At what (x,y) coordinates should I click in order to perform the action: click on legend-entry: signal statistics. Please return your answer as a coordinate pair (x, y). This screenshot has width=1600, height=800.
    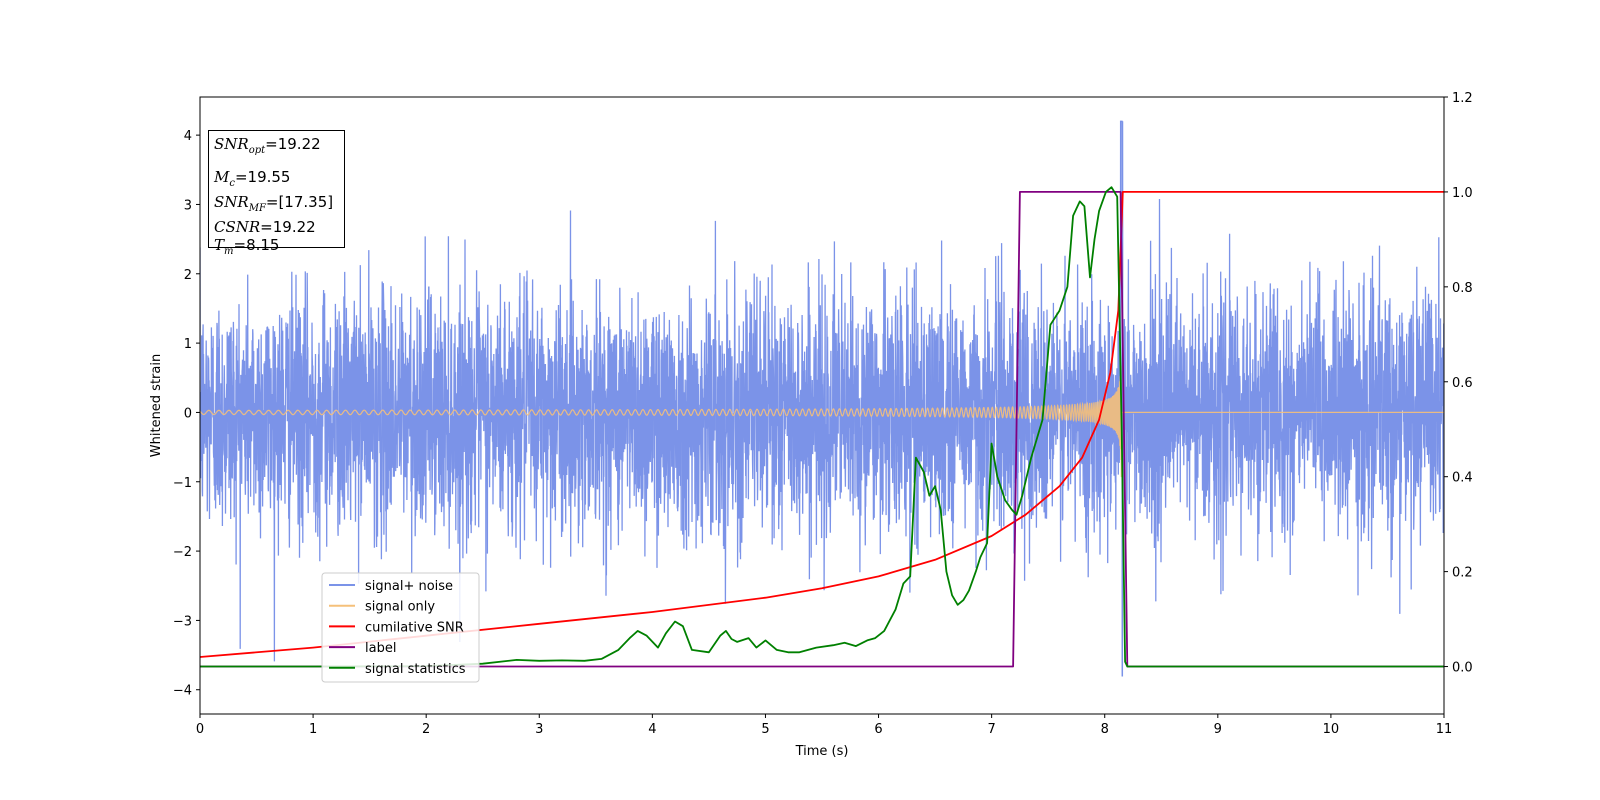
    Looking at the image, I should click on (415, 669).